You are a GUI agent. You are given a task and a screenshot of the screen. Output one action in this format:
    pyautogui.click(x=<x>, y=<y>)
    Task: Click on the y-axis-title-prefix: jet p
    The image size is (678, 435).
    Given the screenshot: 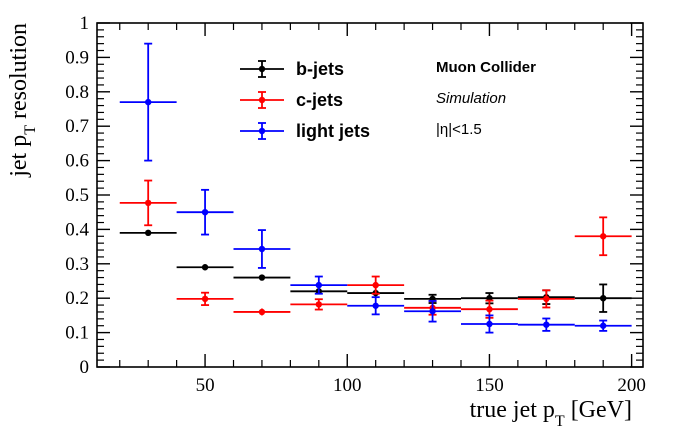 What is the action you would take?
    pyautogui.click(x=19, y=156)
    